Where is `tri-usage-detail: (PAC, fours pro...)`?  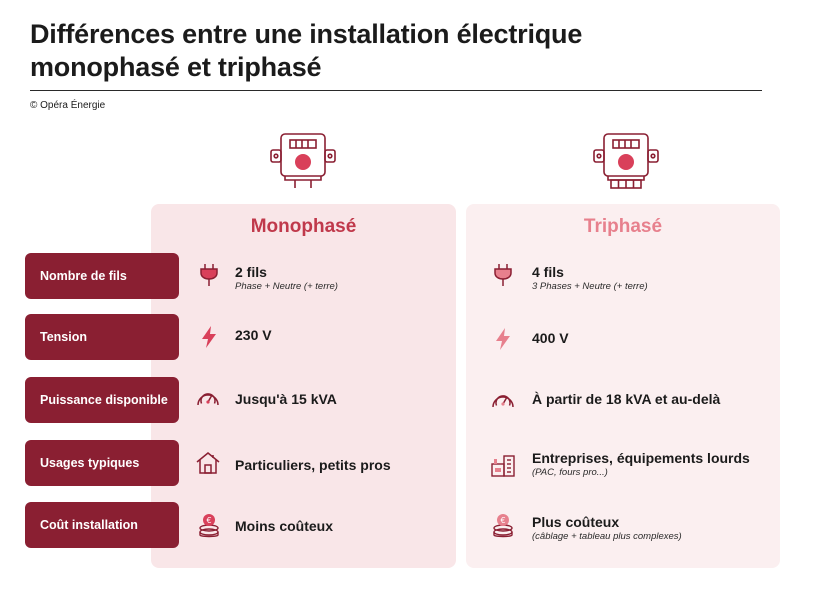 tri-usage-detail: (PAC, fours pro...) is located at coordinates (570, 472).